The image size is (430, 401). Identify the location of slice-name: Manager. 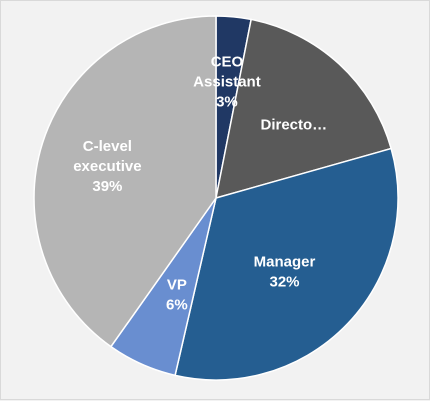
(285, 261).